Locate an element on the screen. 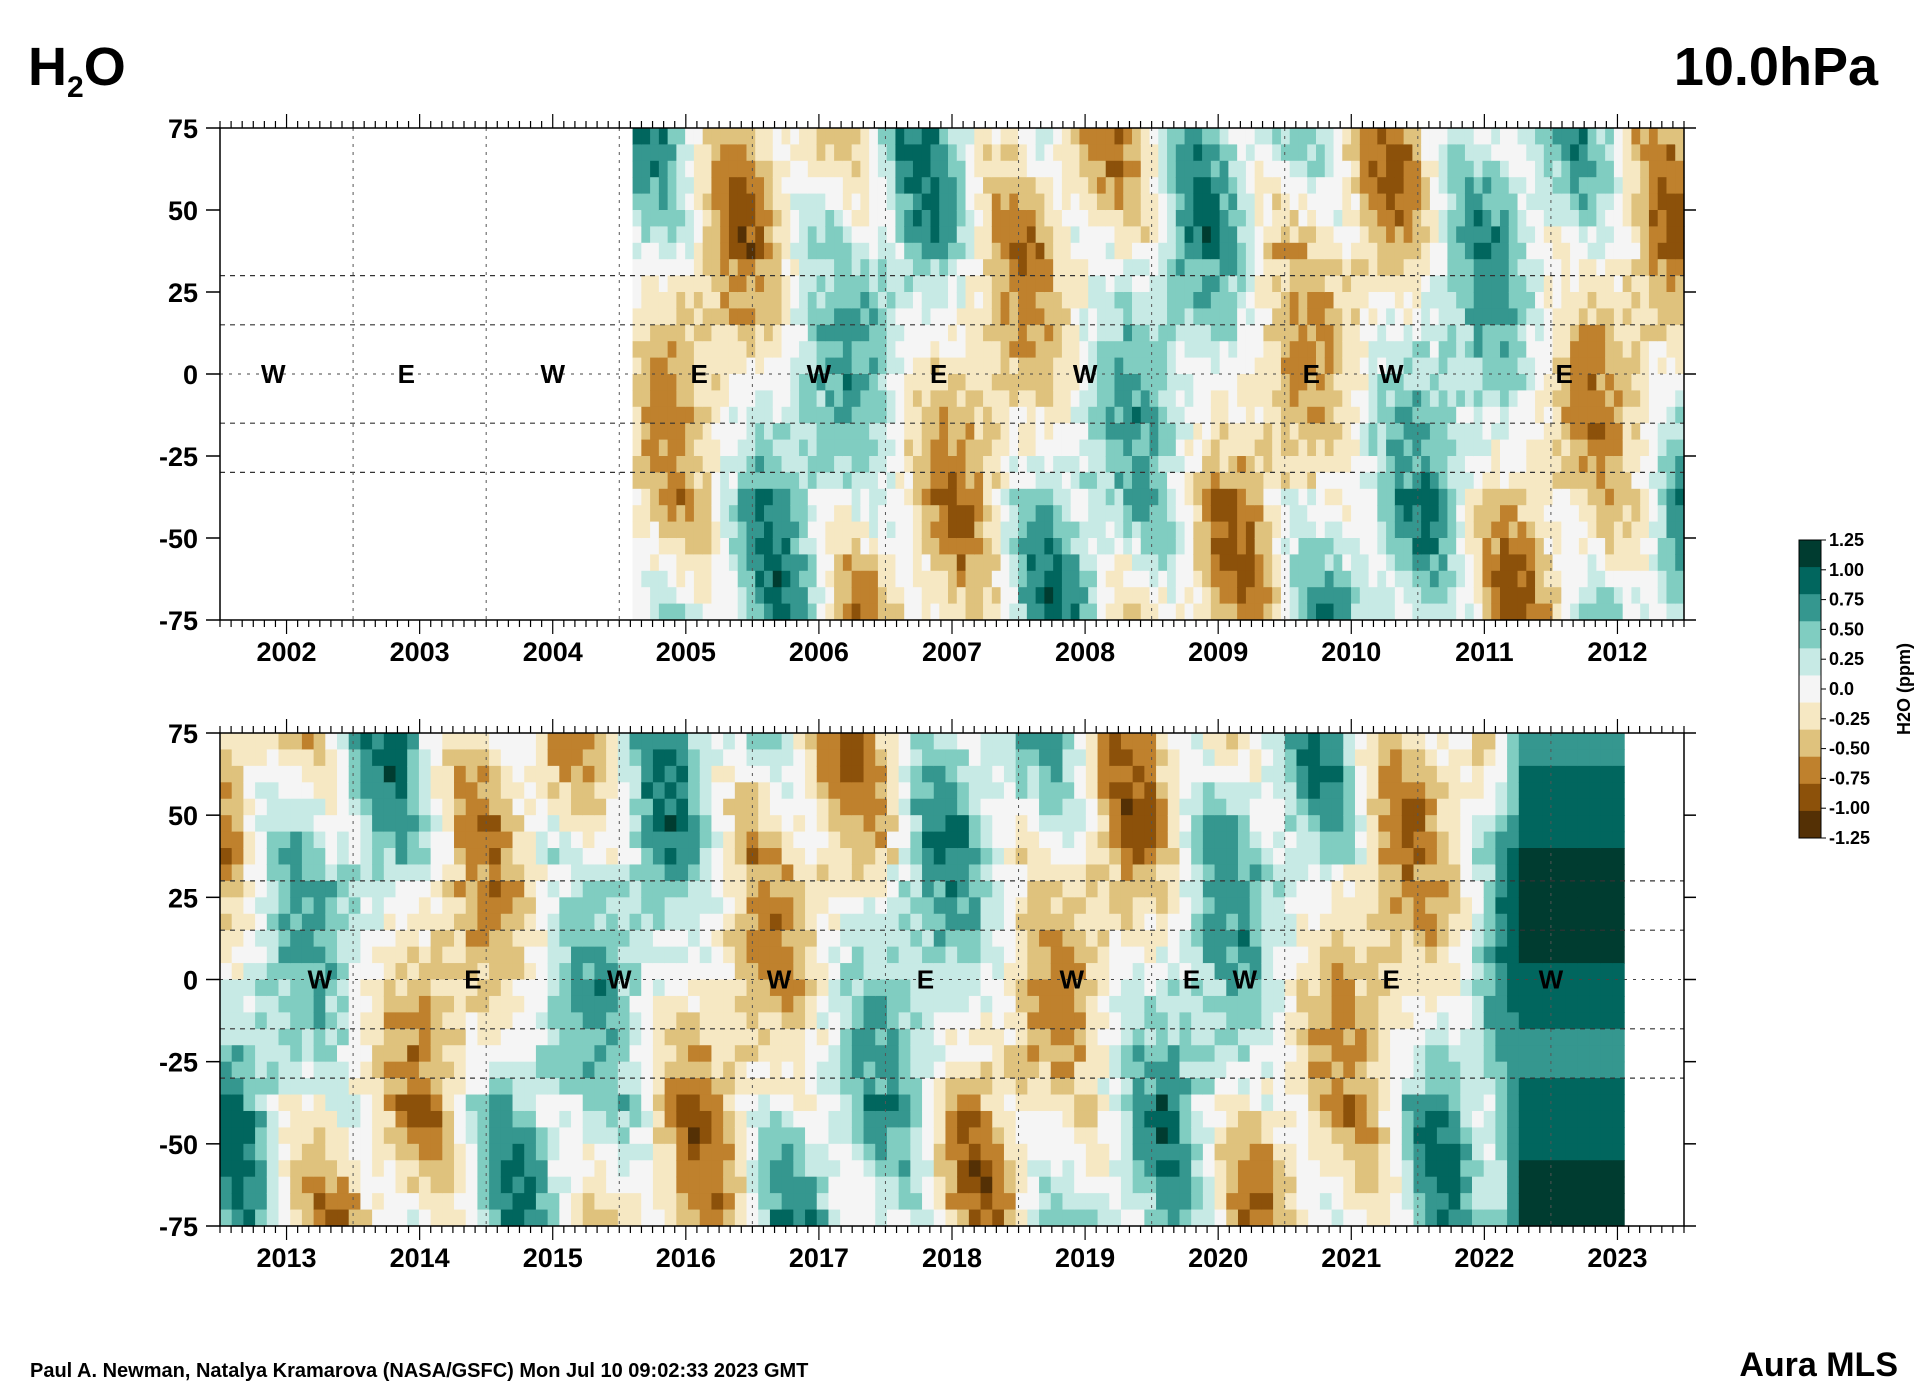  x-tick-label: 2017 is located at coordinates (819, 1258).